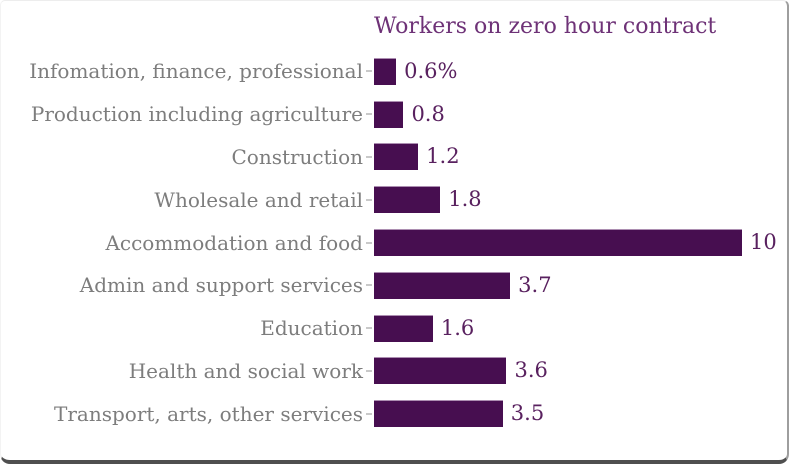 This screenshot has width=790, height=465. I want to click on chart-row: Wholesale and retail 1.8, so click(394, 199).